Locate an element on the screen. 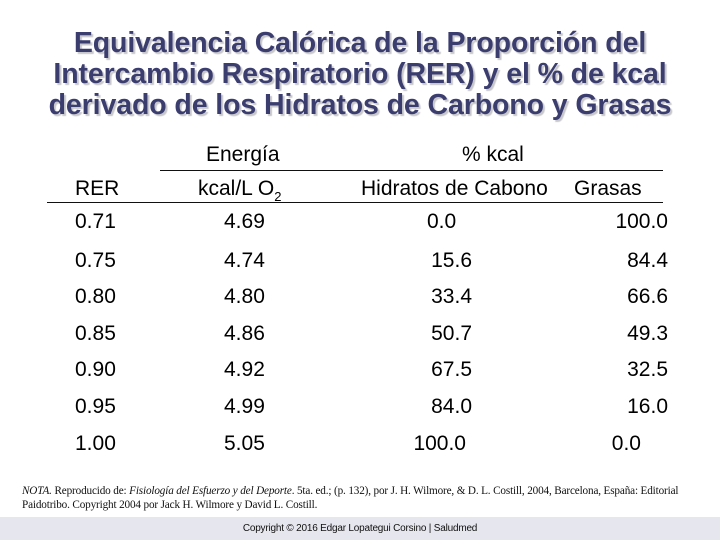  cell-kcal: 4.99 is located at coordinates (244, 406).